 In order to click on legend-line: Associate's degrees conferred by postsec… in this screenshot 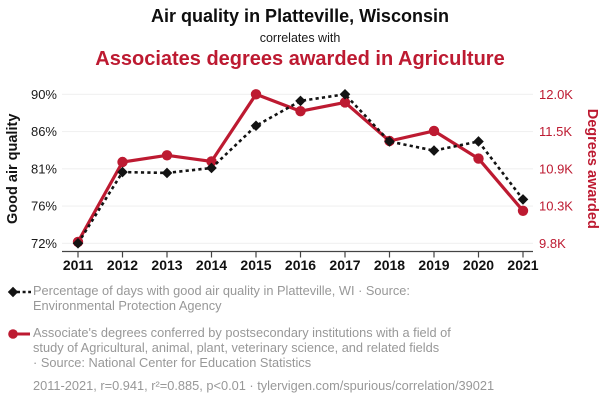, I will do `click(242, 332)`.